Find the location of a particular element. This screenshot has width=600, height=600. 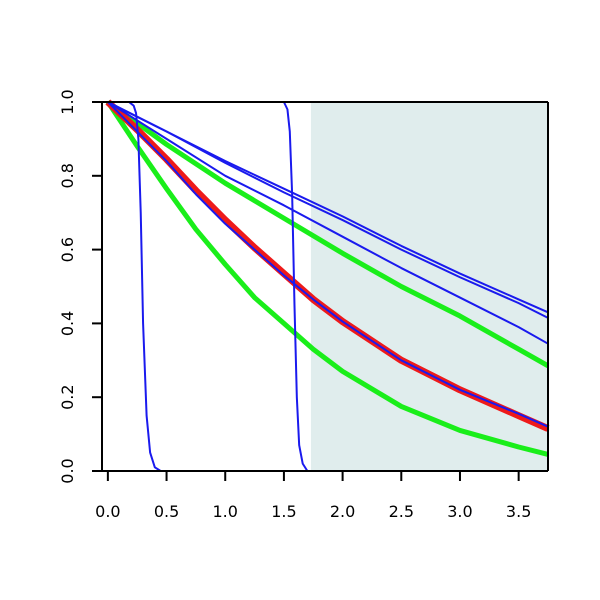

x-tick-label: 3.5 is located at coordinates (518, 511).